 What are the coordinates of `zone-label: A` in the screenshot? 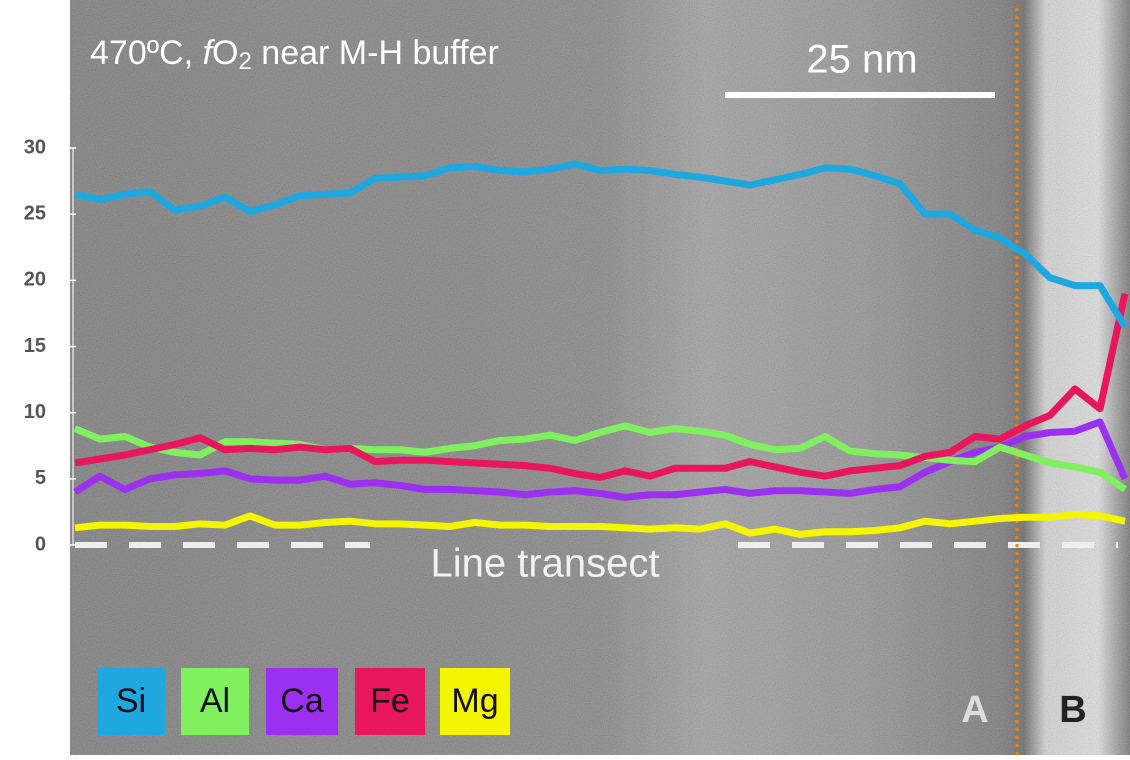 It's located at (974, 710).